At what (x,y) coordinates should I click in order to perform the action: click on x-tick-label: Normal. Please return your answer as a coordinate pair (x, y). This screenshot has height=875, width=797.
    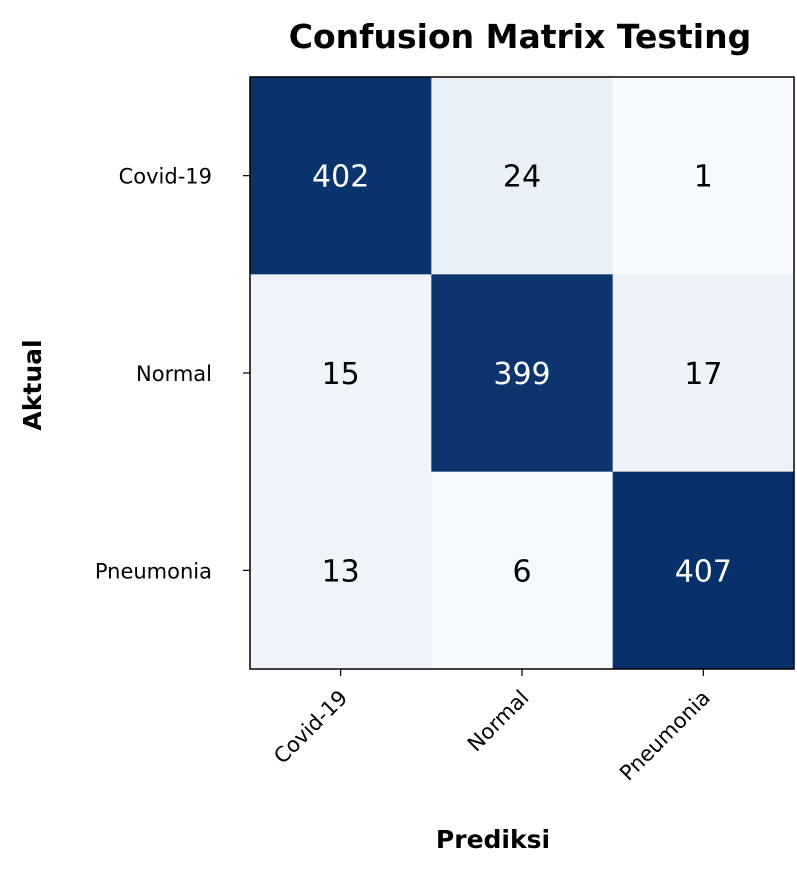
    Looking at the image, I should click on (498, 721).